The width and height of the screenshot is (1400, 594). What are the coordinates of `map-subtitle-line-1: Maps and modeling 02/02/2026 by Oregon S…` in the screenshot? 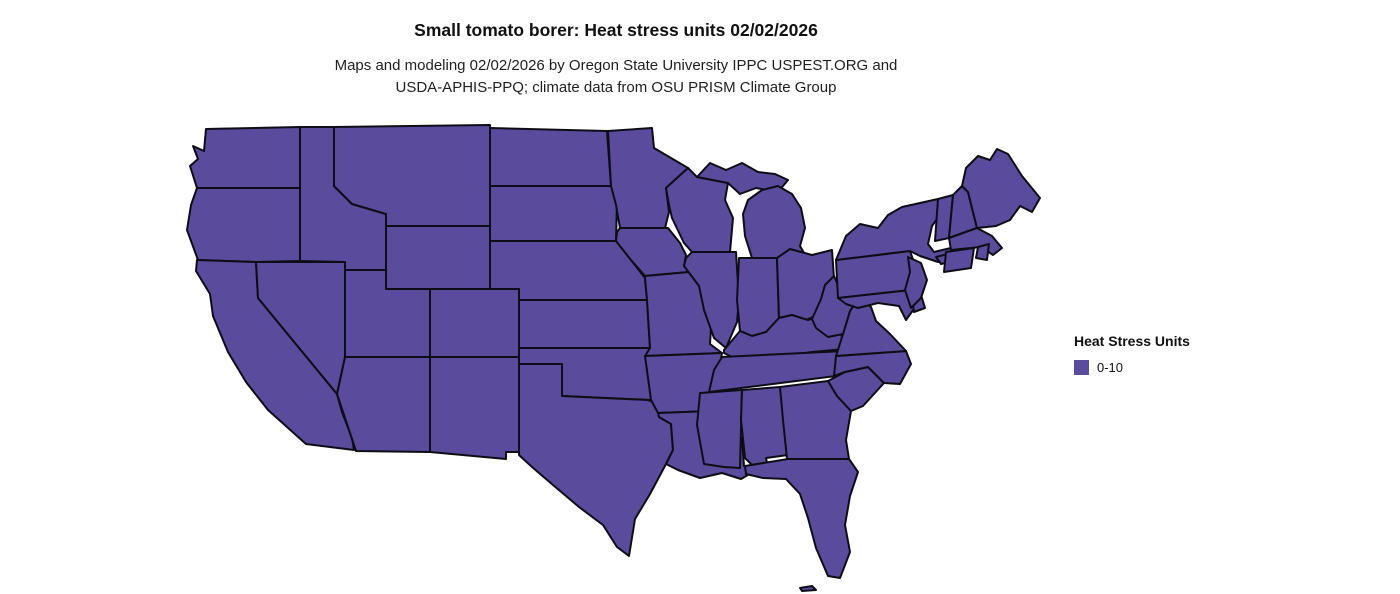 It's located at (616, 65).